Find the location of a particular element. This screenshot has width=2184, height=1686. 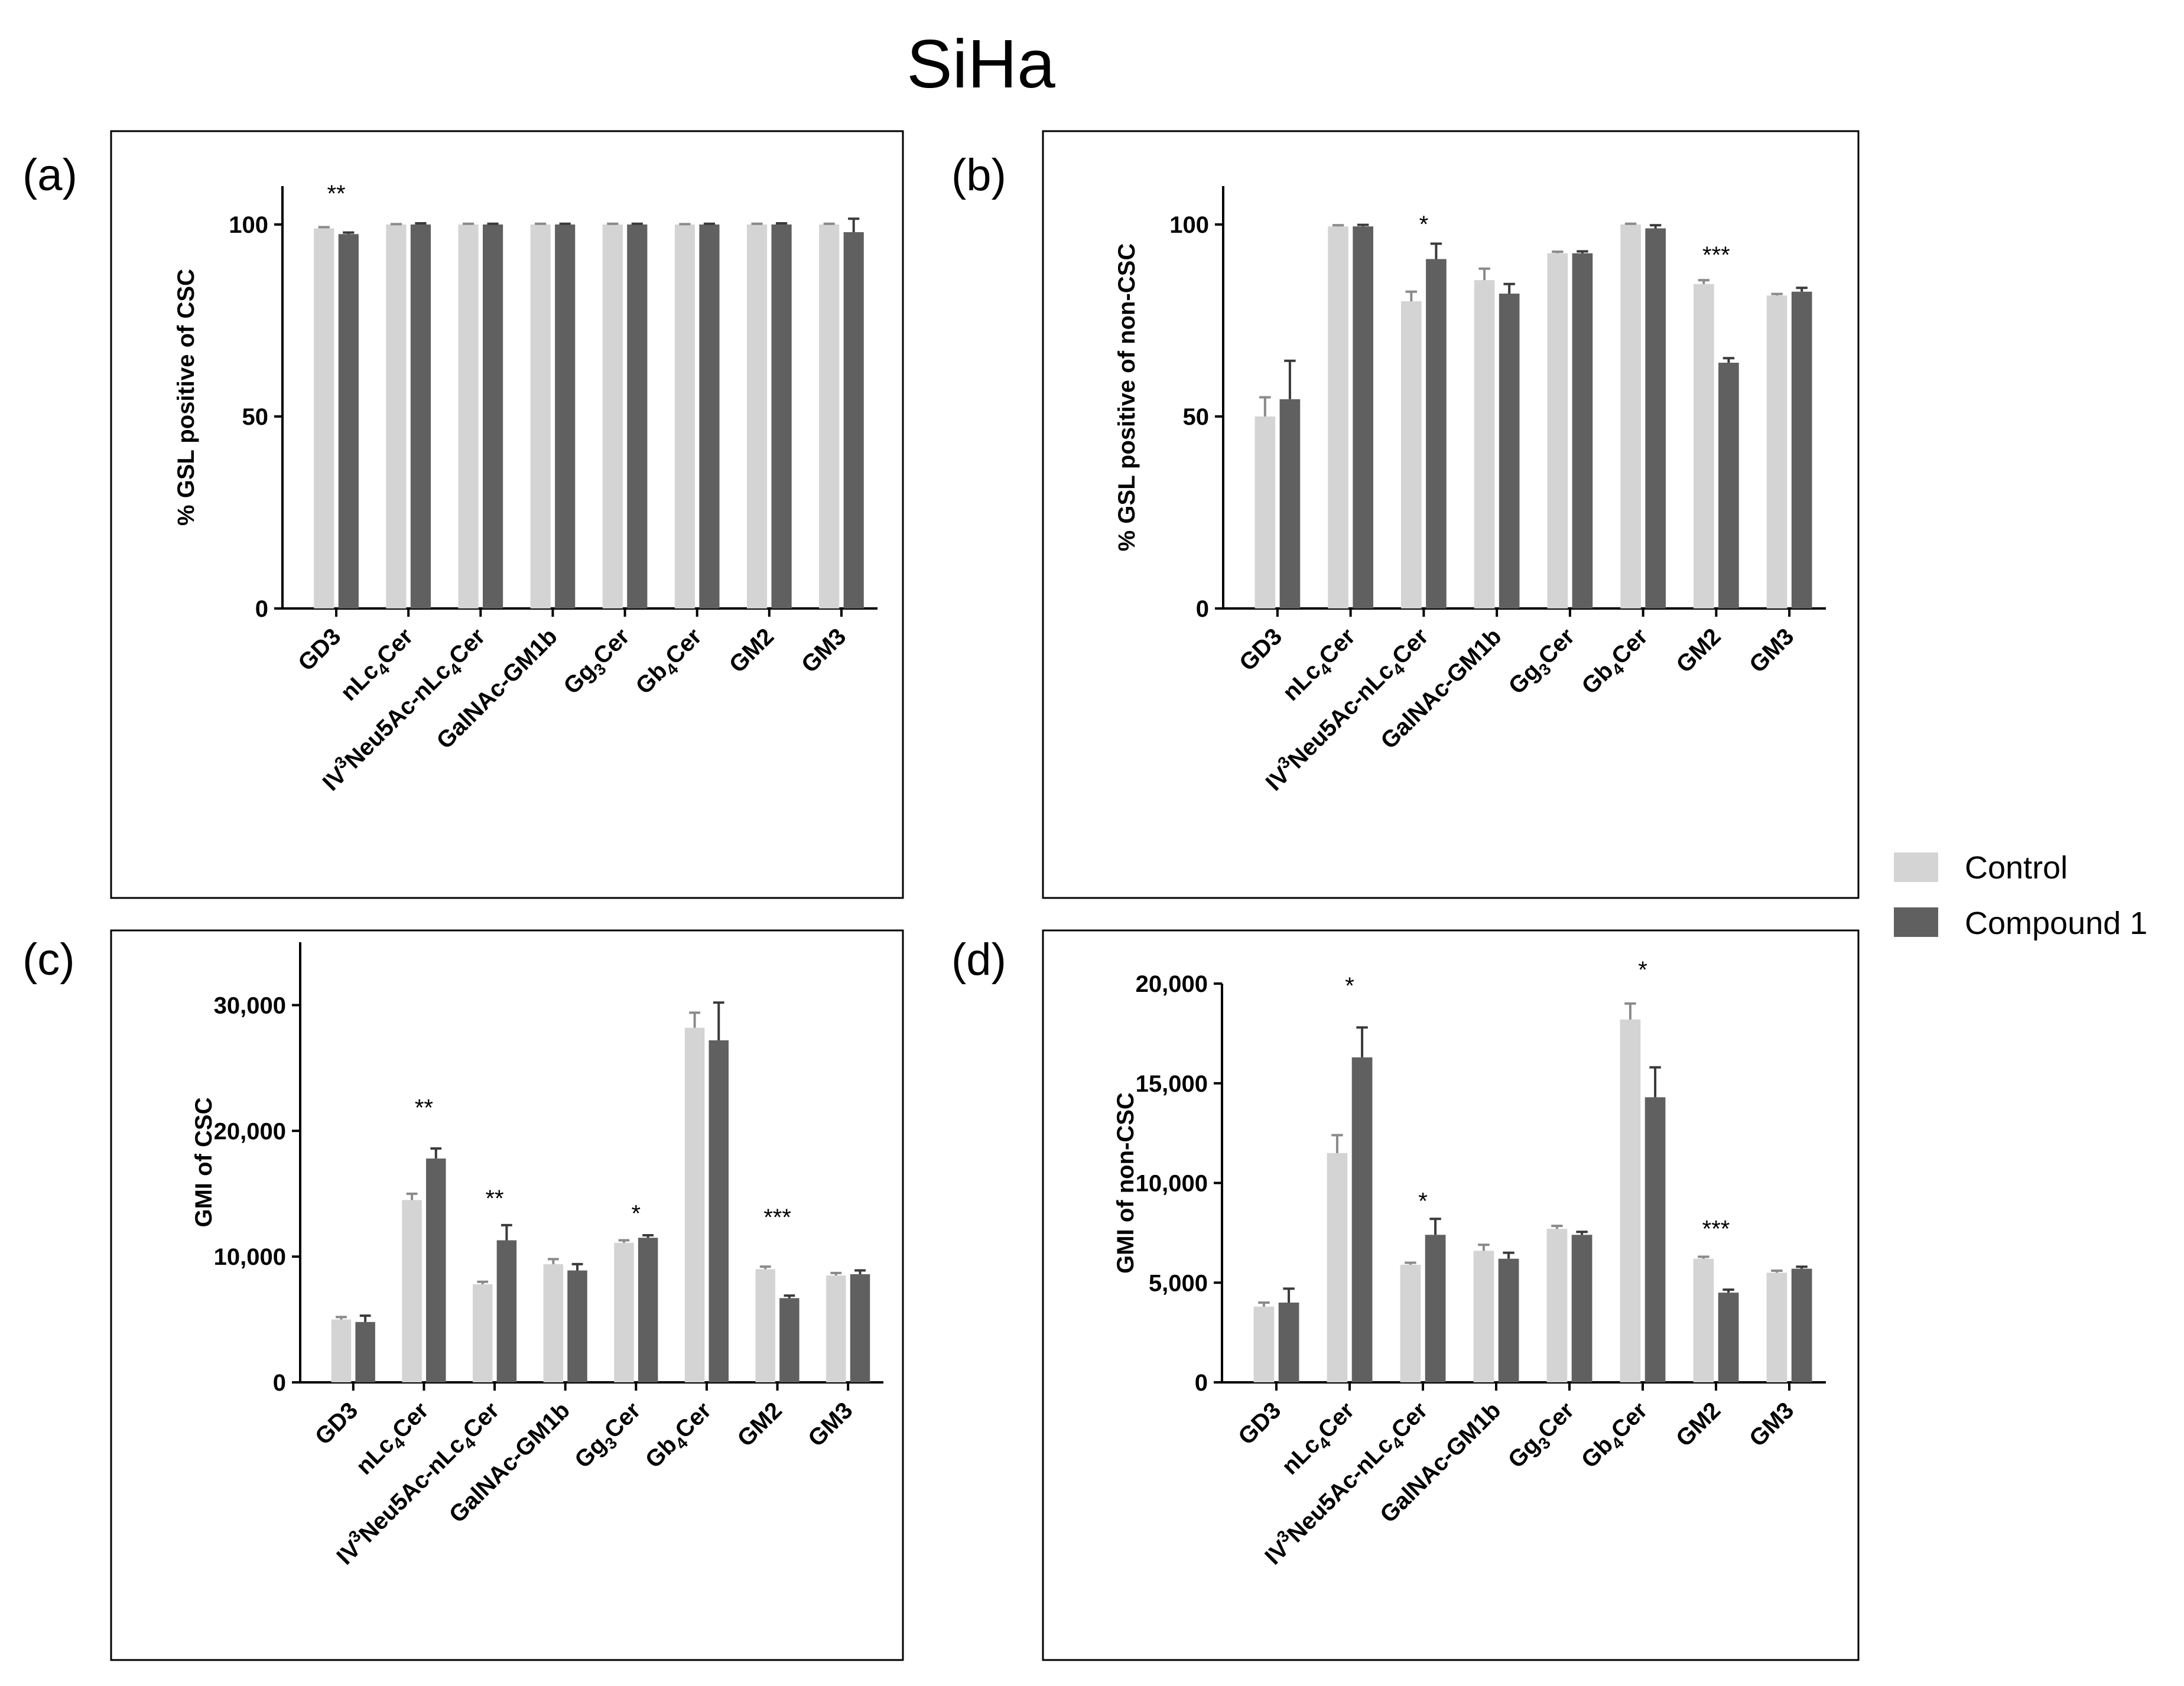

y-axis-title: GMI of non-CSC is located at coordinates (1126, 1183).